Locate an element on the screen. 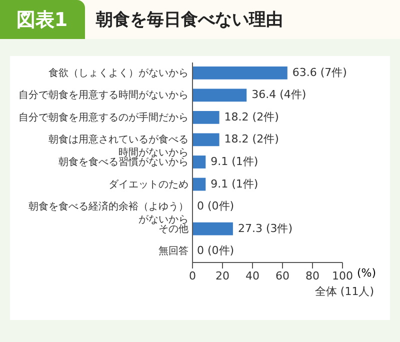  y-tick-label: 食欲（しょくよく）がないから is located at coordinates (118, 72).